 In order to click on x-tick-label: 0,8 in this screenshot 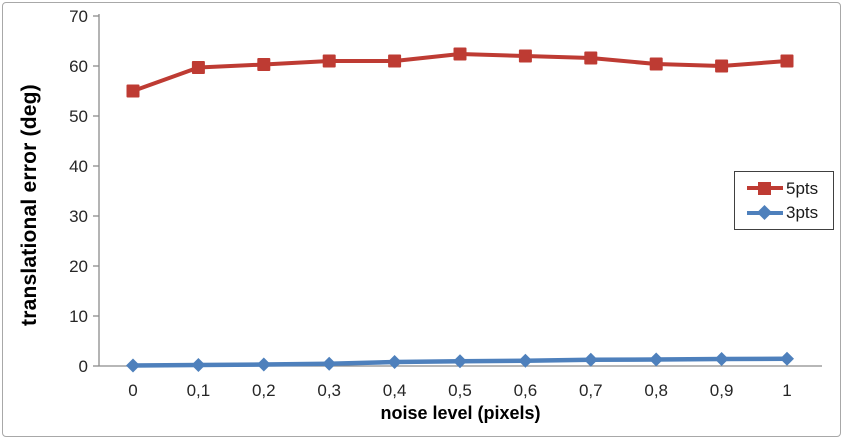, I will do `click(656, 390)`.